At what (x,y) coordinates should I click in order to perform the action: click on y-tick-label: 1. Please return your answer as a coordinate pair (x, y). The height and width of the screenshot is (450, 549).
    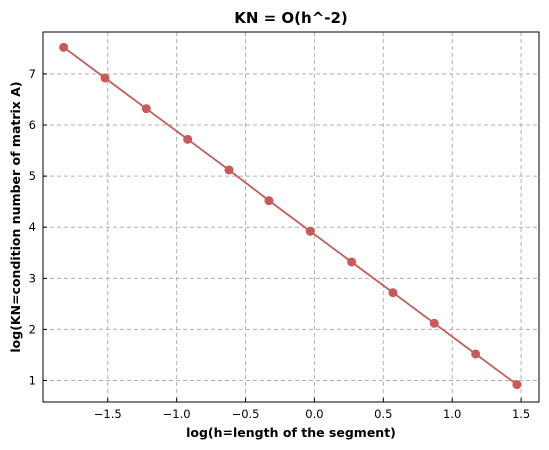
    Looking at the image, I should click on (32, 381).